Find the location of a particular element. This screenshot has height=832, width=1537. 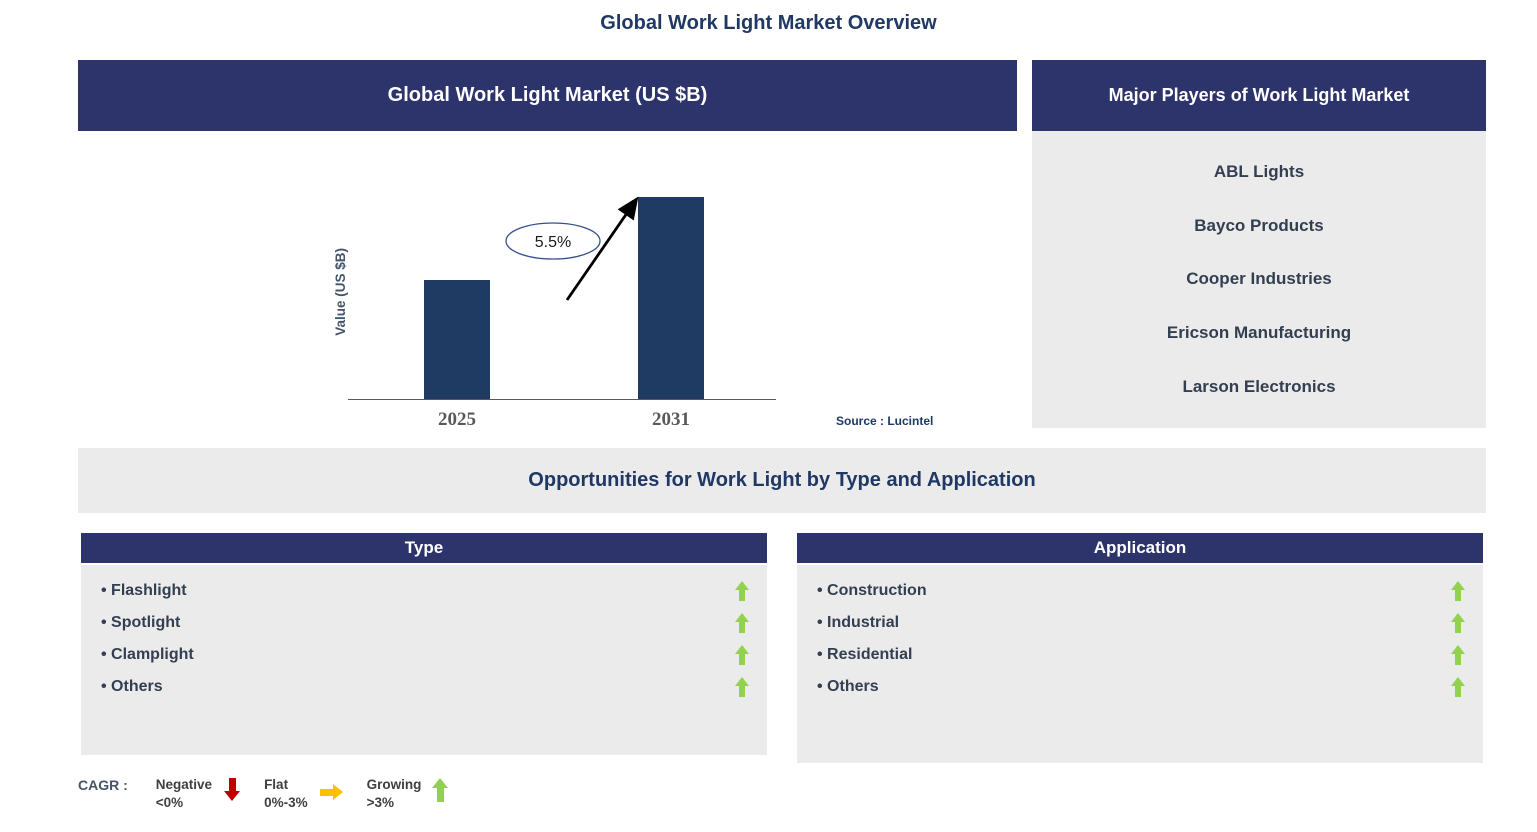

legend-item-flat: Flat 0%-3% is located at coordinates (303, 793).